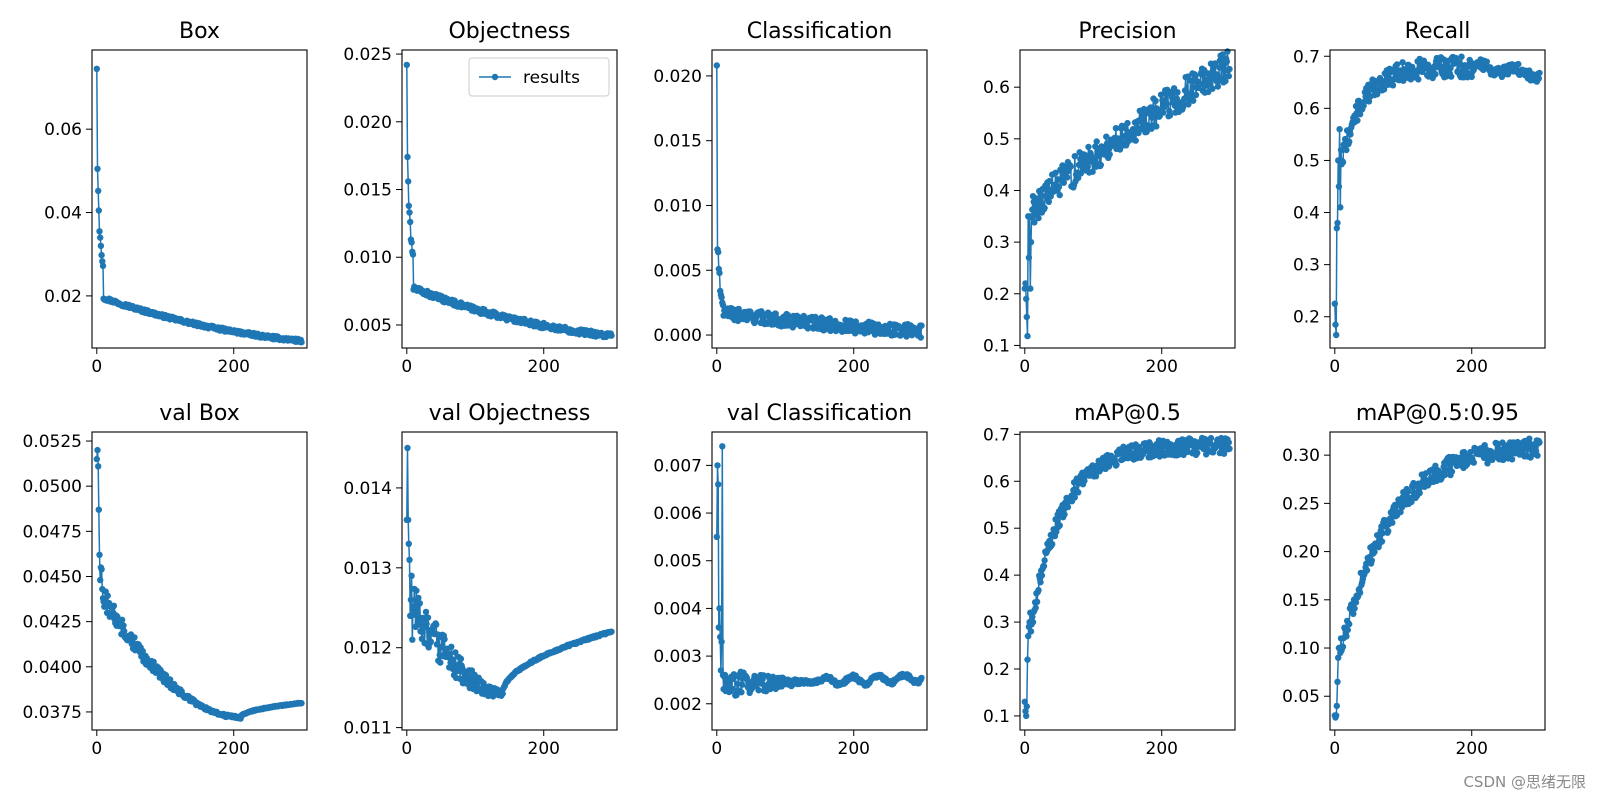  What do you see at coordinates (367, 191) in the screenshot?
I see `y-tick-label: 0.015` at bounding box center [367, 191].